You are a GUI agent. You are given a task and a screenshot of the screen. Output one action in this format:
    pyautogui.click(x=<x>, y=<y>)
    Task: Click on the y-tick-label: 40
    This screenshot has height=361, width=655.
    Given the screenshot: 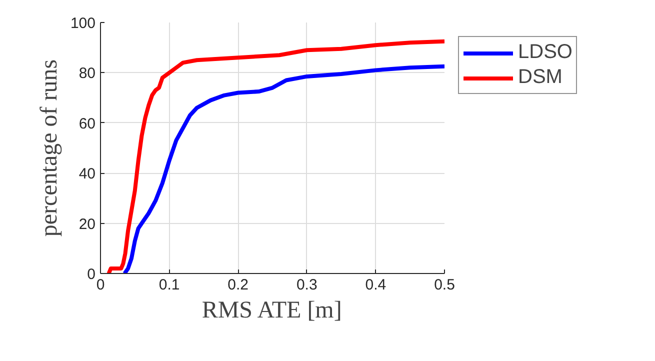 What is the action you would take?
    pyautogui.click(x=87, y=174)
    